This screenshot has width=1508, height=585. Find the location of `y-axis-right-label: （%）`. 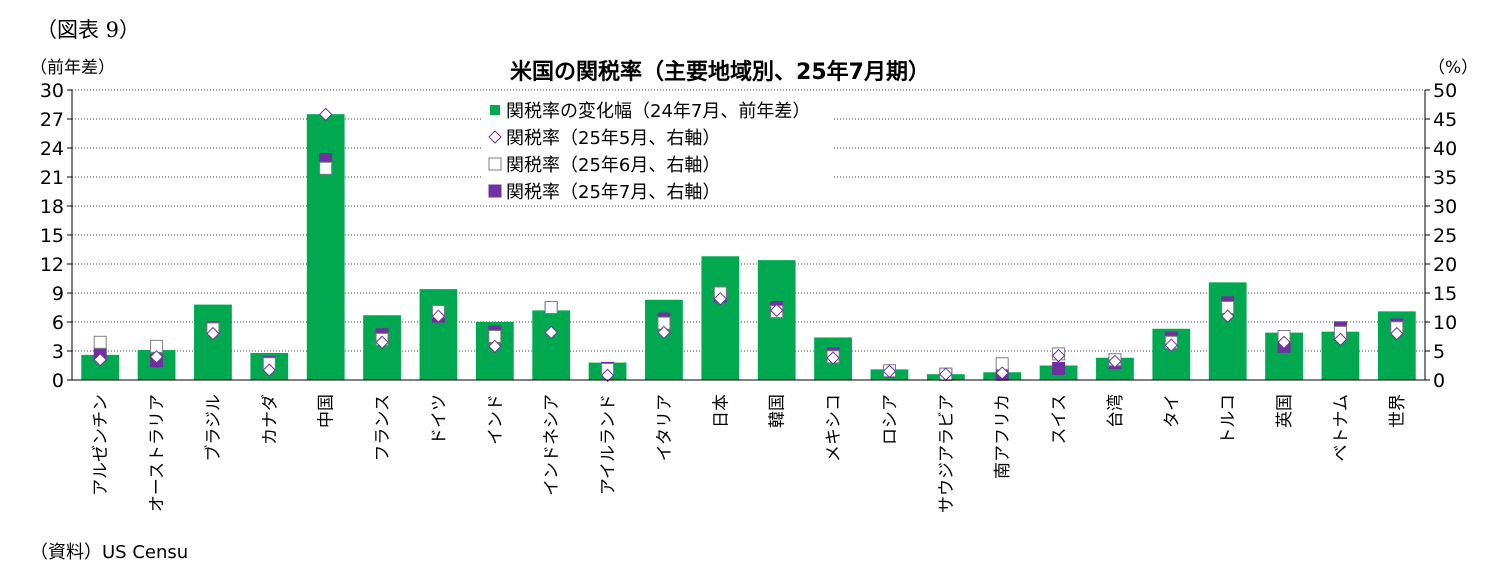

y-axis-right-label: （%） is located at coordinates (1453, 68).